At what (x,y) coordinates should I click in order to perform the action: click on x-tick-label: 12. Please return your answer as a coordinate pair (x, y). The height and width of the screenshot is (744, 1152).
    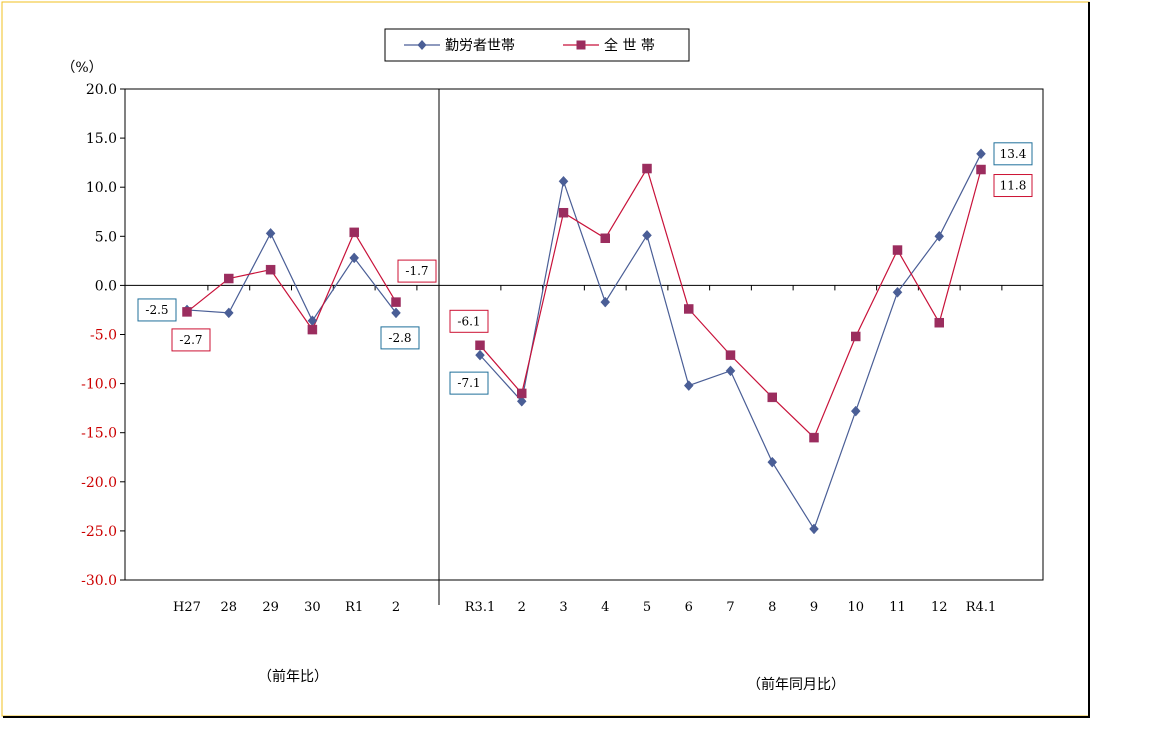
    Looking at the image, I should click on (939, 607).